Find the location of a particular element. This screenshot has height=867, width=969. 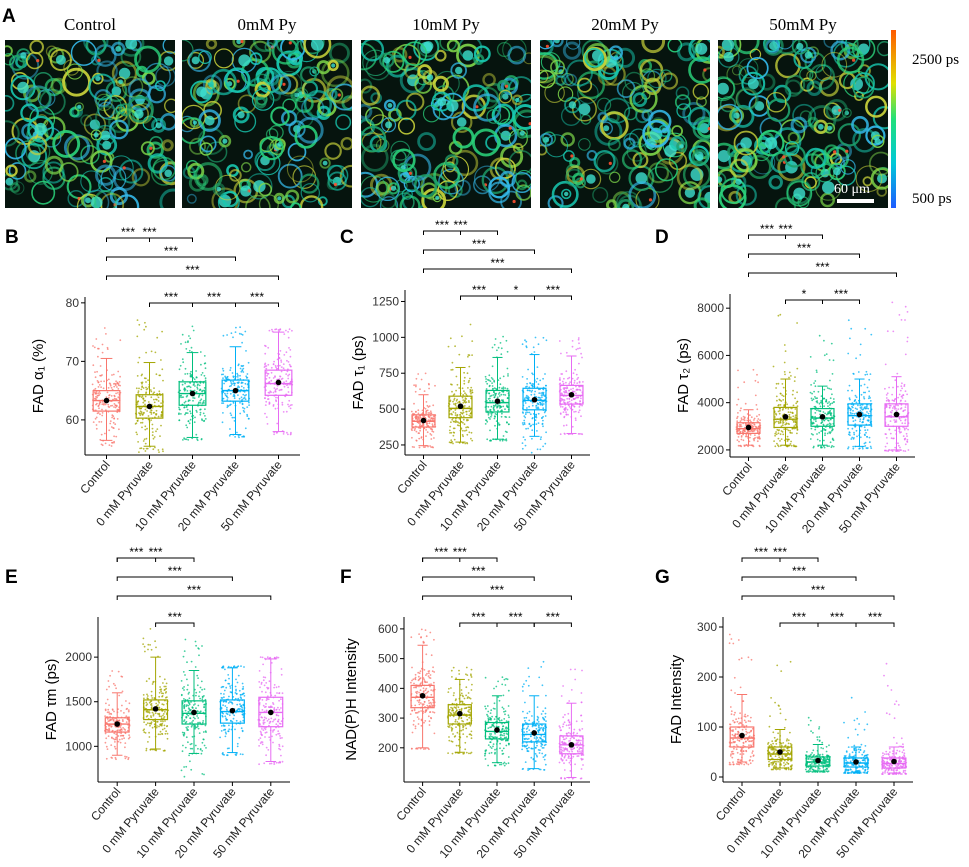

image-title: 0mM Py is located at coordinates (267, 24).